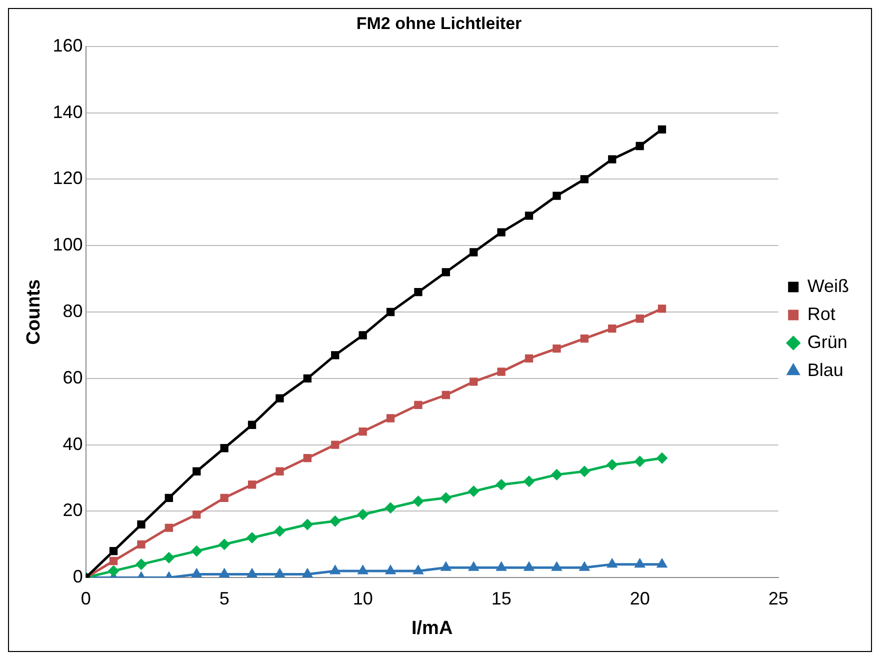 This screenshot has width=885, height=666. Describe the element at coordinates (432, 628) in the screenshot. I see `x-axis-title: I/mA` at that location.